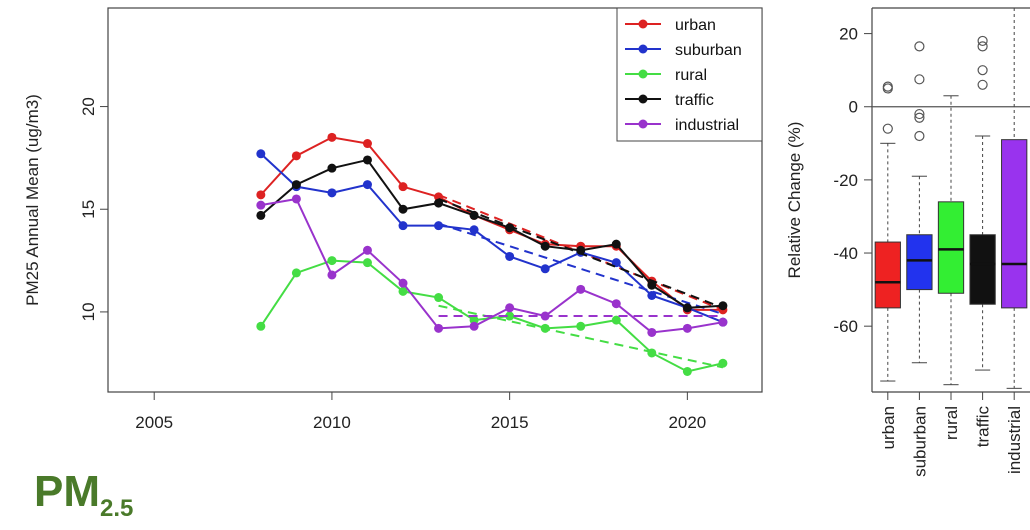 The height and width of the screenshot is (530, 1030). What do you see at coordinates (687, 422) in the screenshot?
I see `x-tick-label: 2020` at bounding box center [687, 422].